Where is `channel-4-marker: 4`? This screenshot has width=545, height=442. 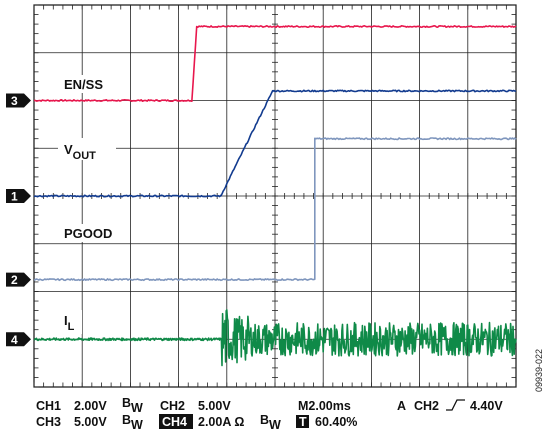 channel-4-marker: 4 is located at coordinates (18, 339).